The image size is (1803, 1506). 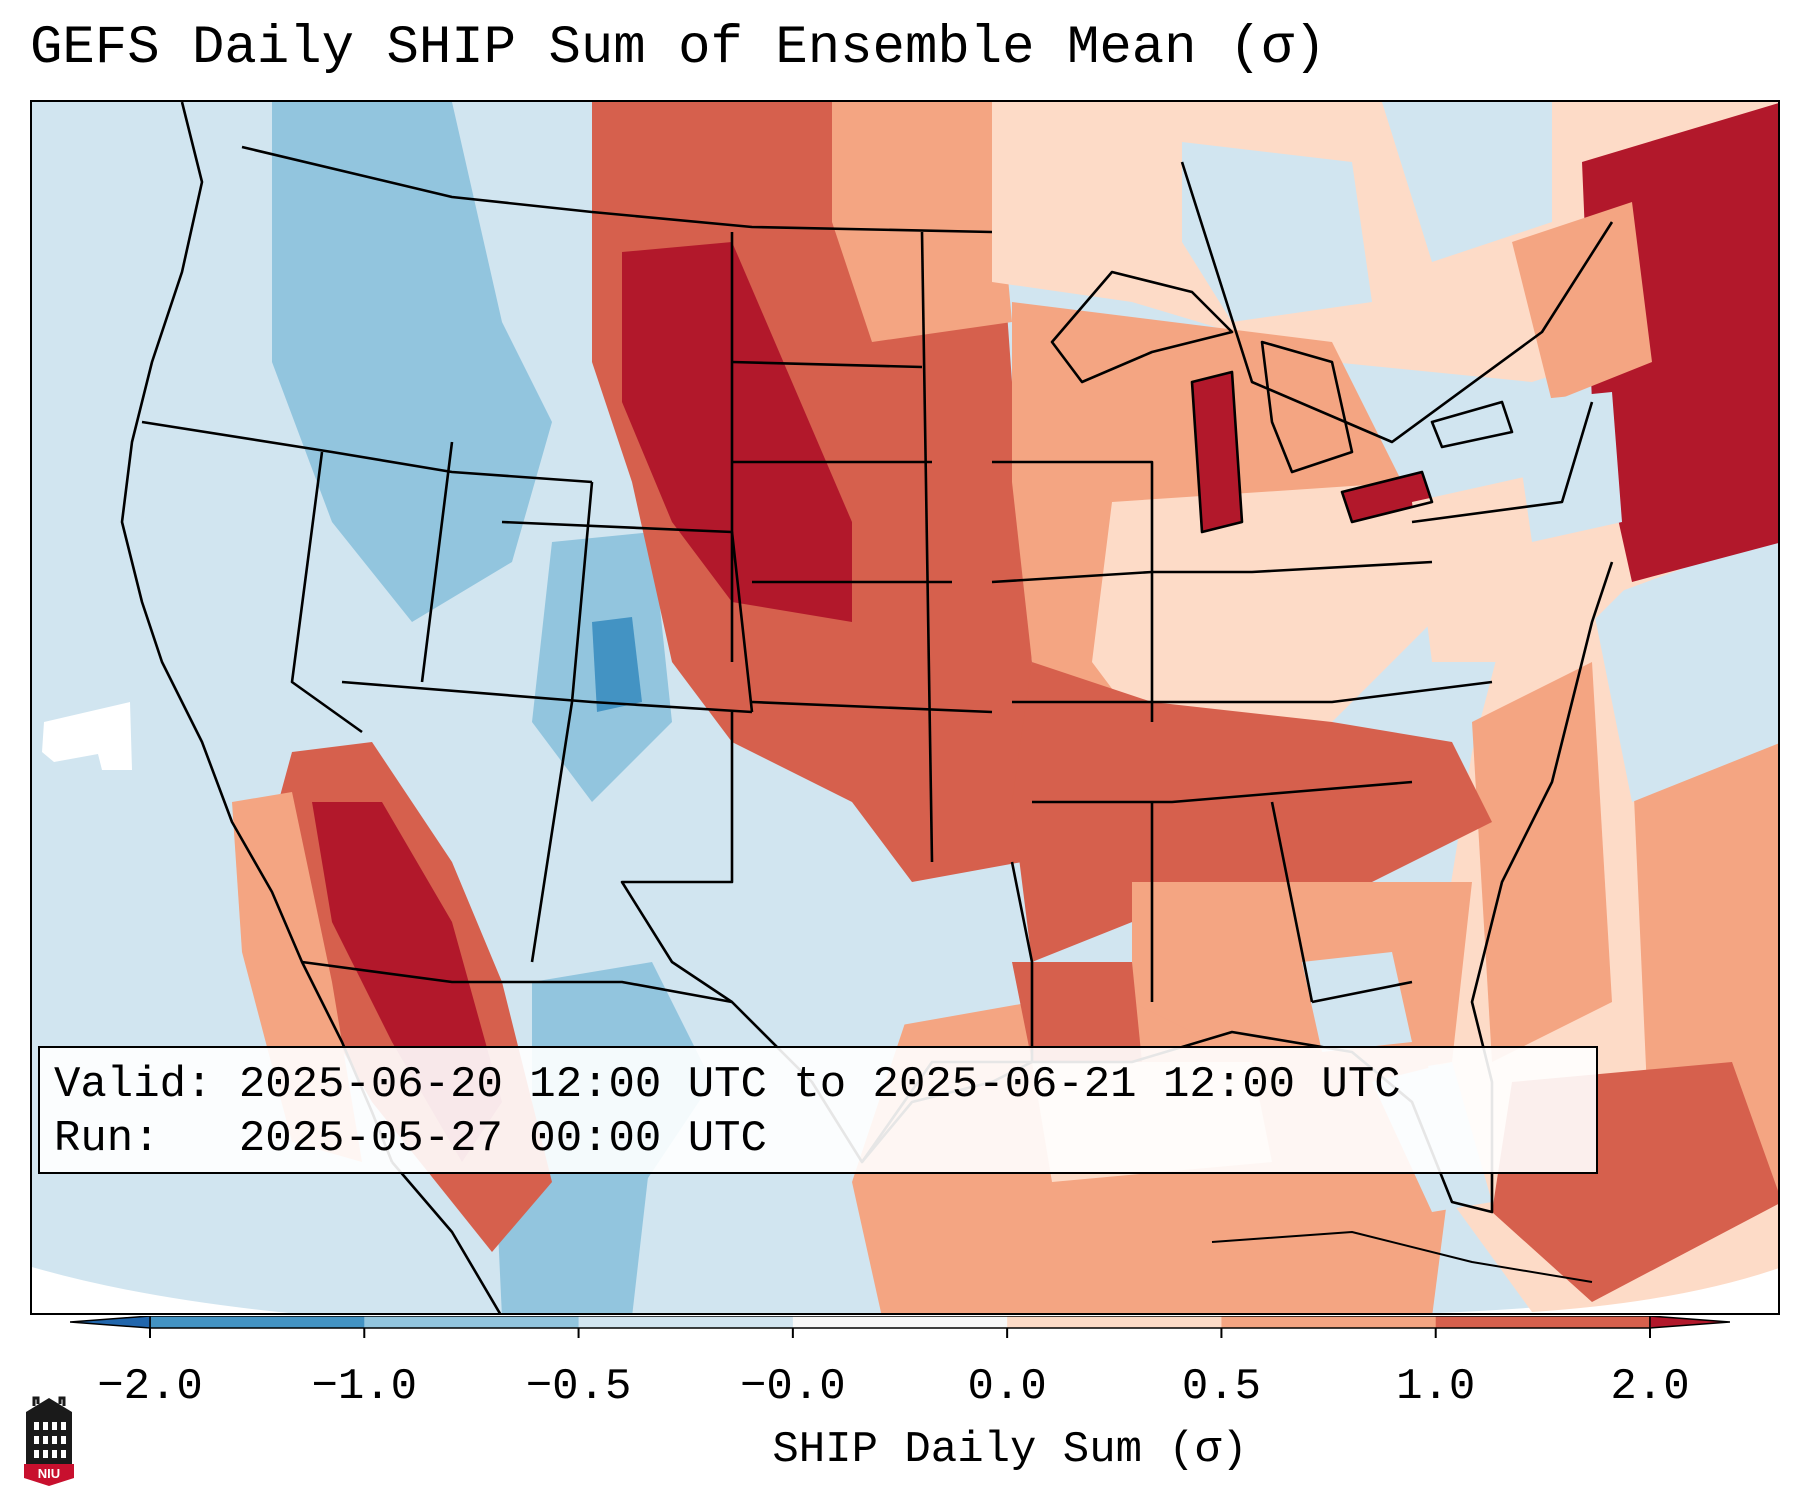 What do you see at coordinates (617, 189) in the screenshot?
I see `border-us-canada` at bounding box center [617, 189].